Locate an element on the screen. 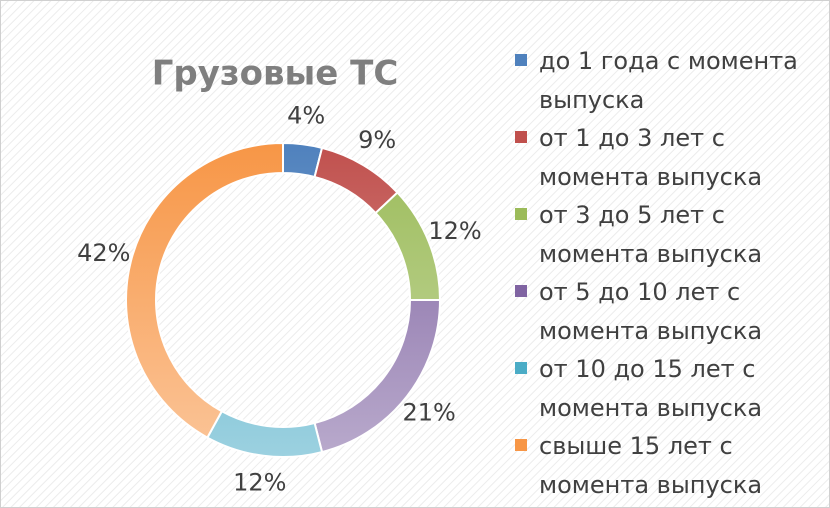 The image size is (830, 508). donut-slice is located at coordinates (204, 290).